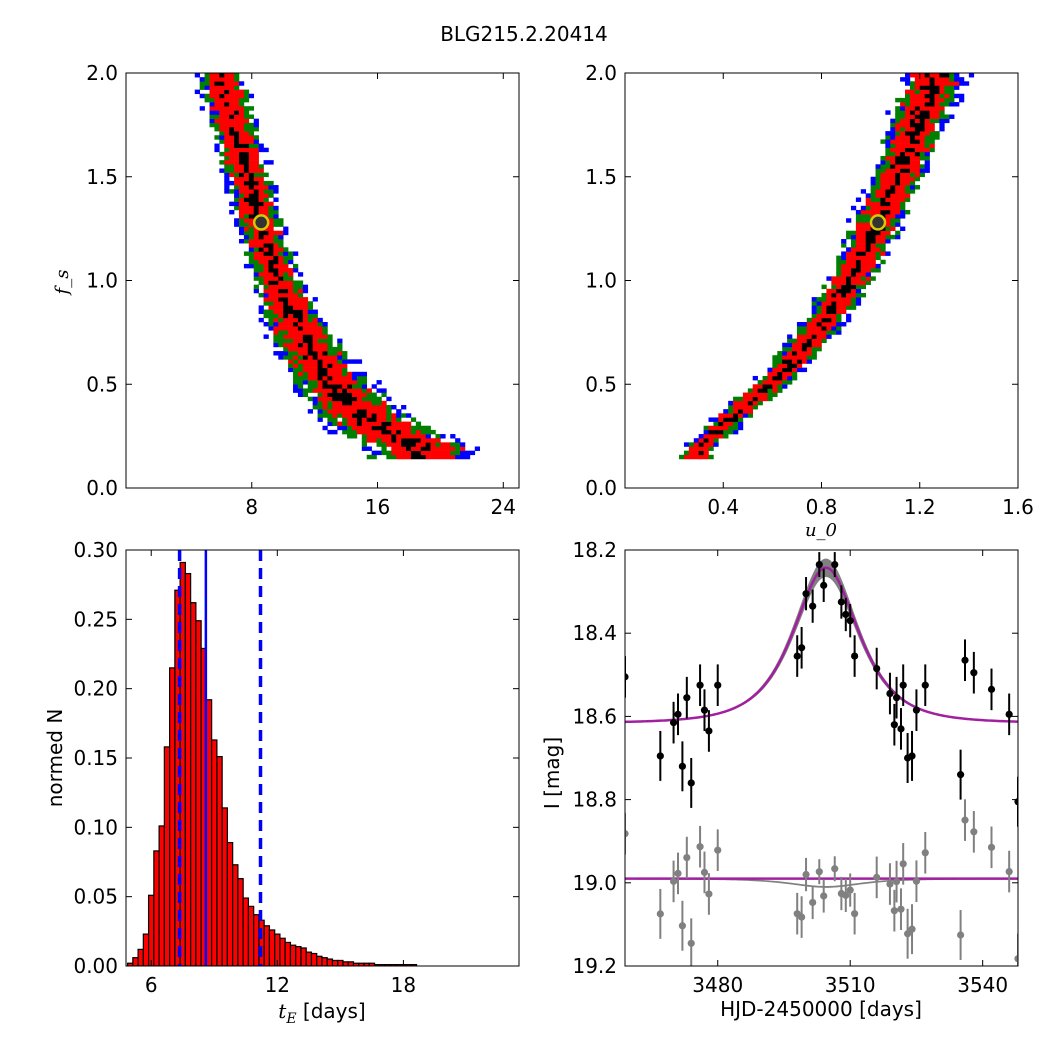 The height and width of the screenshot is (1050, 1050). I want to click on ytick-label: 0.20, so click(95, 689).